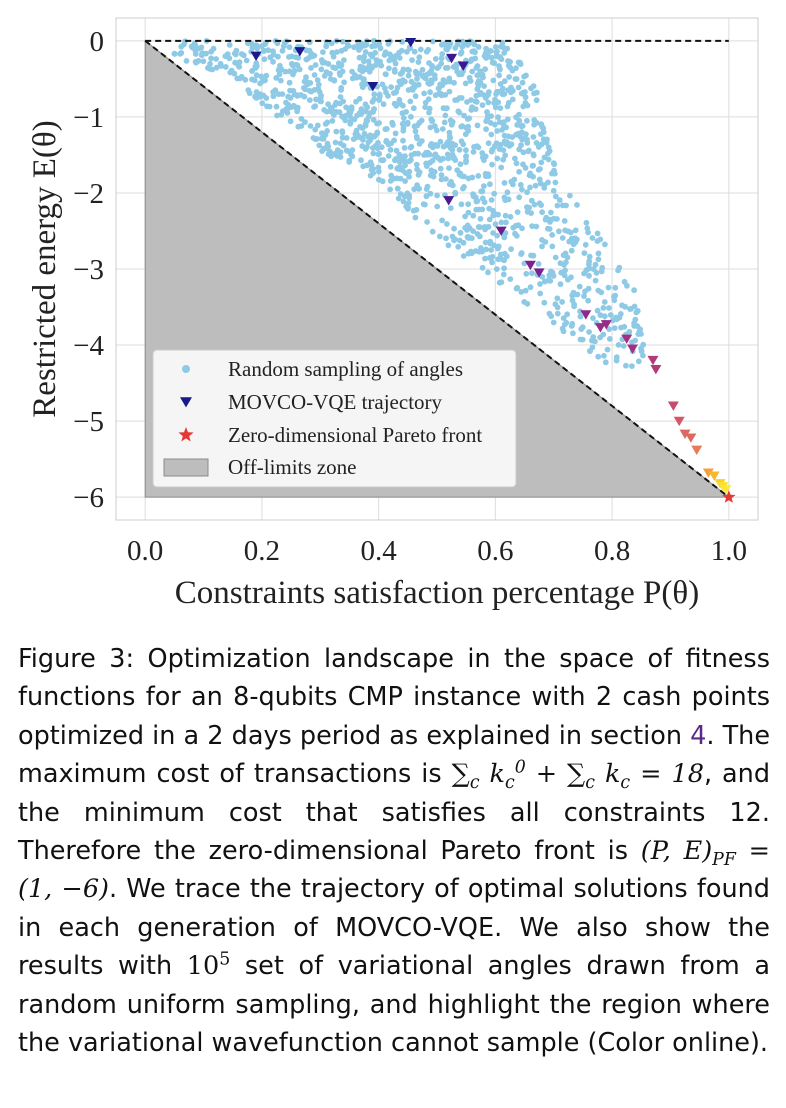 Image resolution: width=786 pixels, height=1108 pixels. Describe the element at coordinates (612, 551) in the screenshot. I see `x-tick-label: 0.8` at that location.